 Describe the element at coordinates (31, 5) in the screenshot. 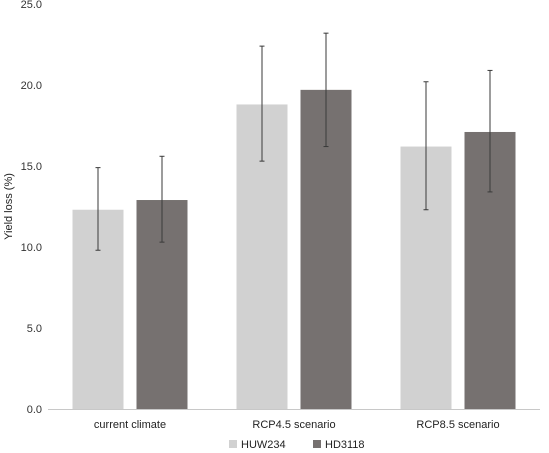

I see `y-tick-label: 25.0` at that location.